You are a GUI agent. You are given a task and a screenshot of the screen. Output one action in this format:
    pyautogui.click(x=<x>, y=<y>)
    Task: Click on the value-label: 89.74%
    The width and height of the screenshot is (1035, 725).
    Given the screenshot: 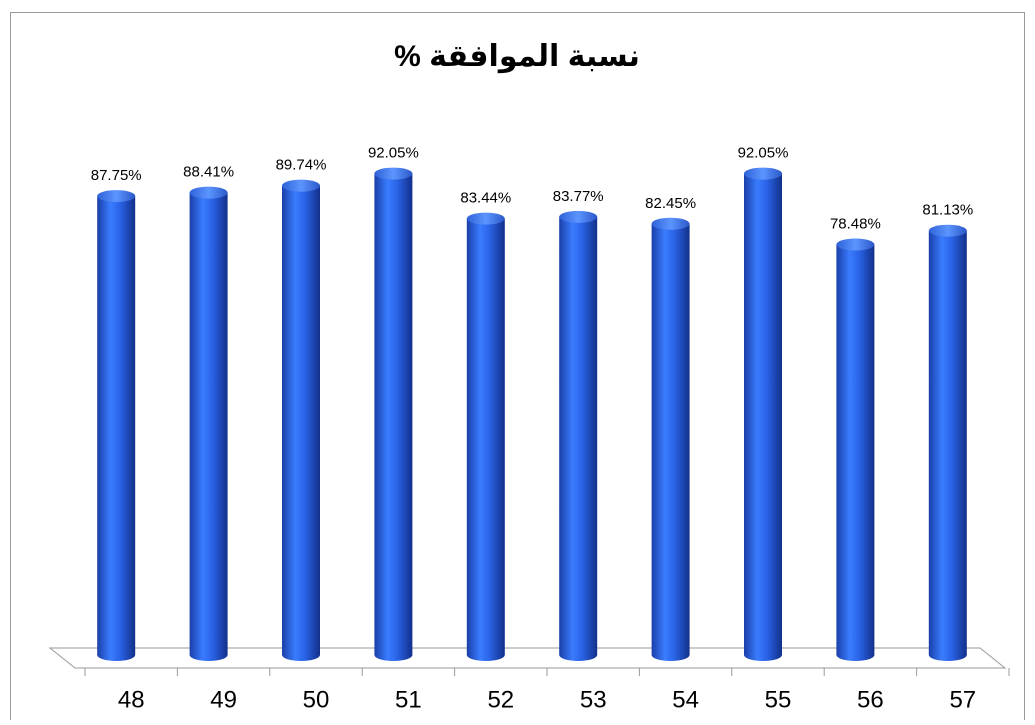 What is the action you would take?
    pyautogui.click(x=301, y=165)
    